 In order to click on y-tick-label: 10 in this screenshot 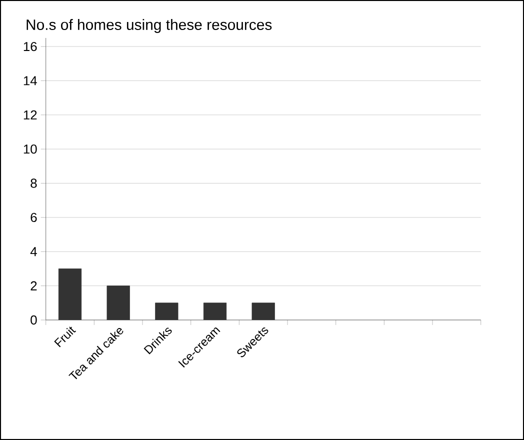, I will do `click(30, 149)`.